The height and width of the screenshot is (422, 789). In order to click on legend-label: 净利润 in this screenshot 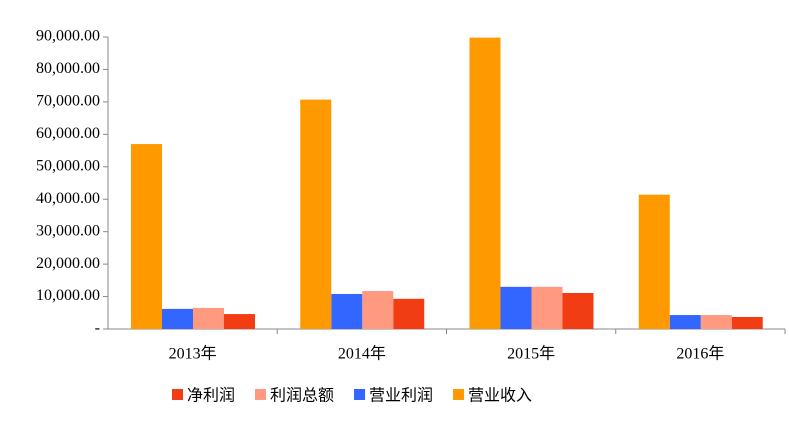, I will do `click(211, 395)`.